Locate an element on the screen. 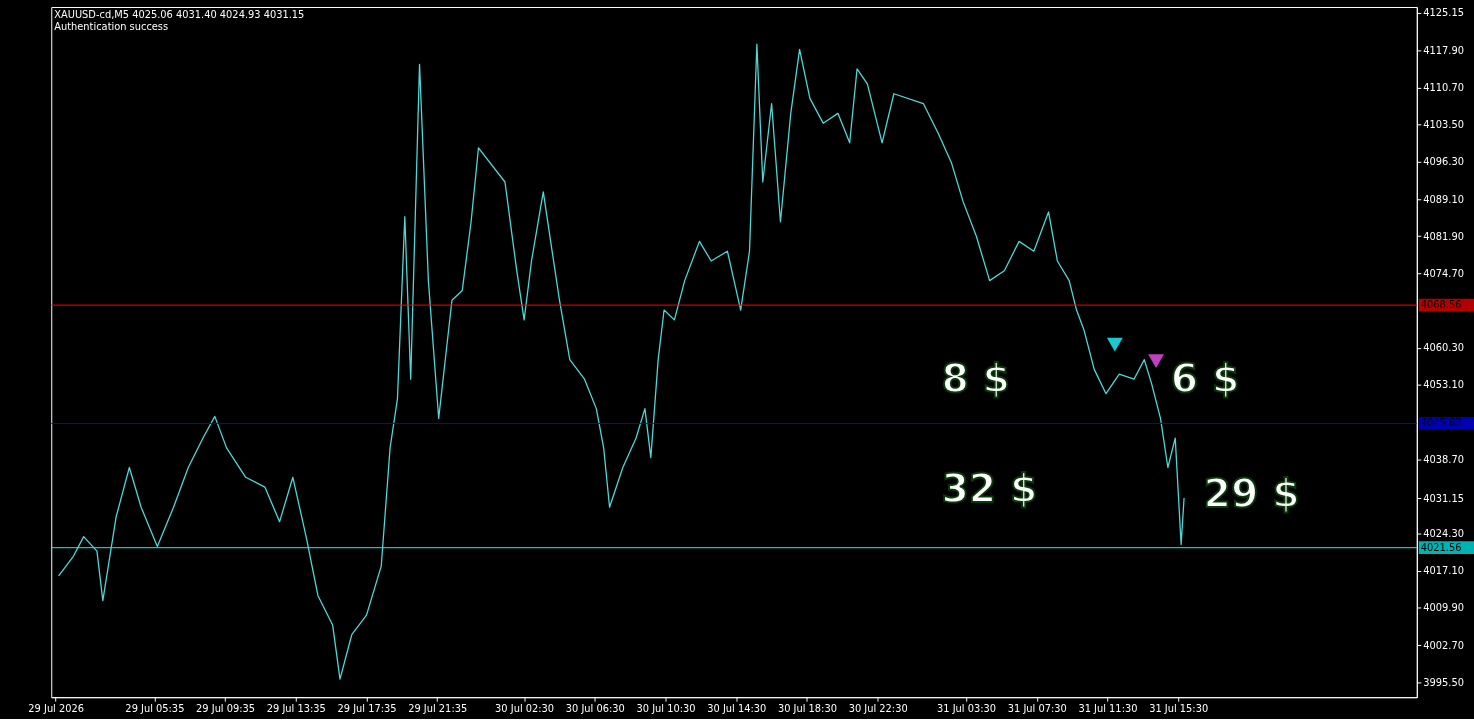  y-tick-label: 4031.15 is located at coordinates (1443, 498).